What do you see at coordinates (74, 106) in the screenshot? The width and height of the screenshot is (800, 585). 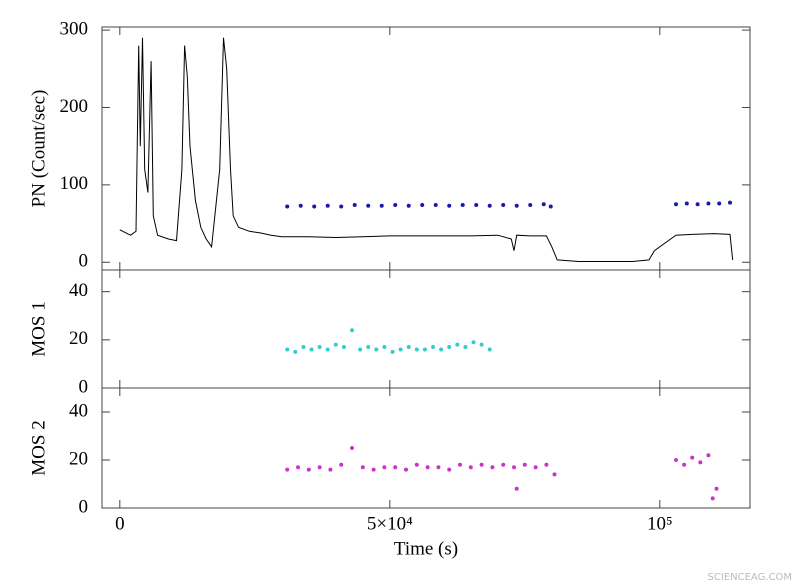 I see `y-tick-label: 200` at bounding box center [74, 106].